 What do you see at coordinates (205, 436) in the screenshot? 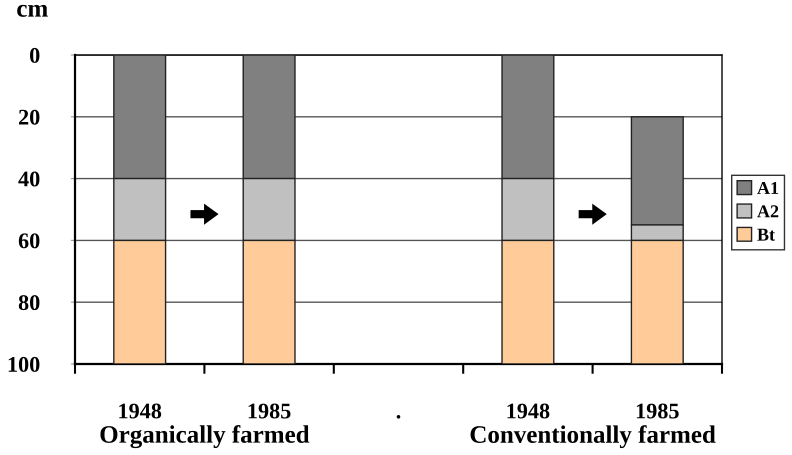
I see `text: Organically farmed` at bounding box center [205, 436].